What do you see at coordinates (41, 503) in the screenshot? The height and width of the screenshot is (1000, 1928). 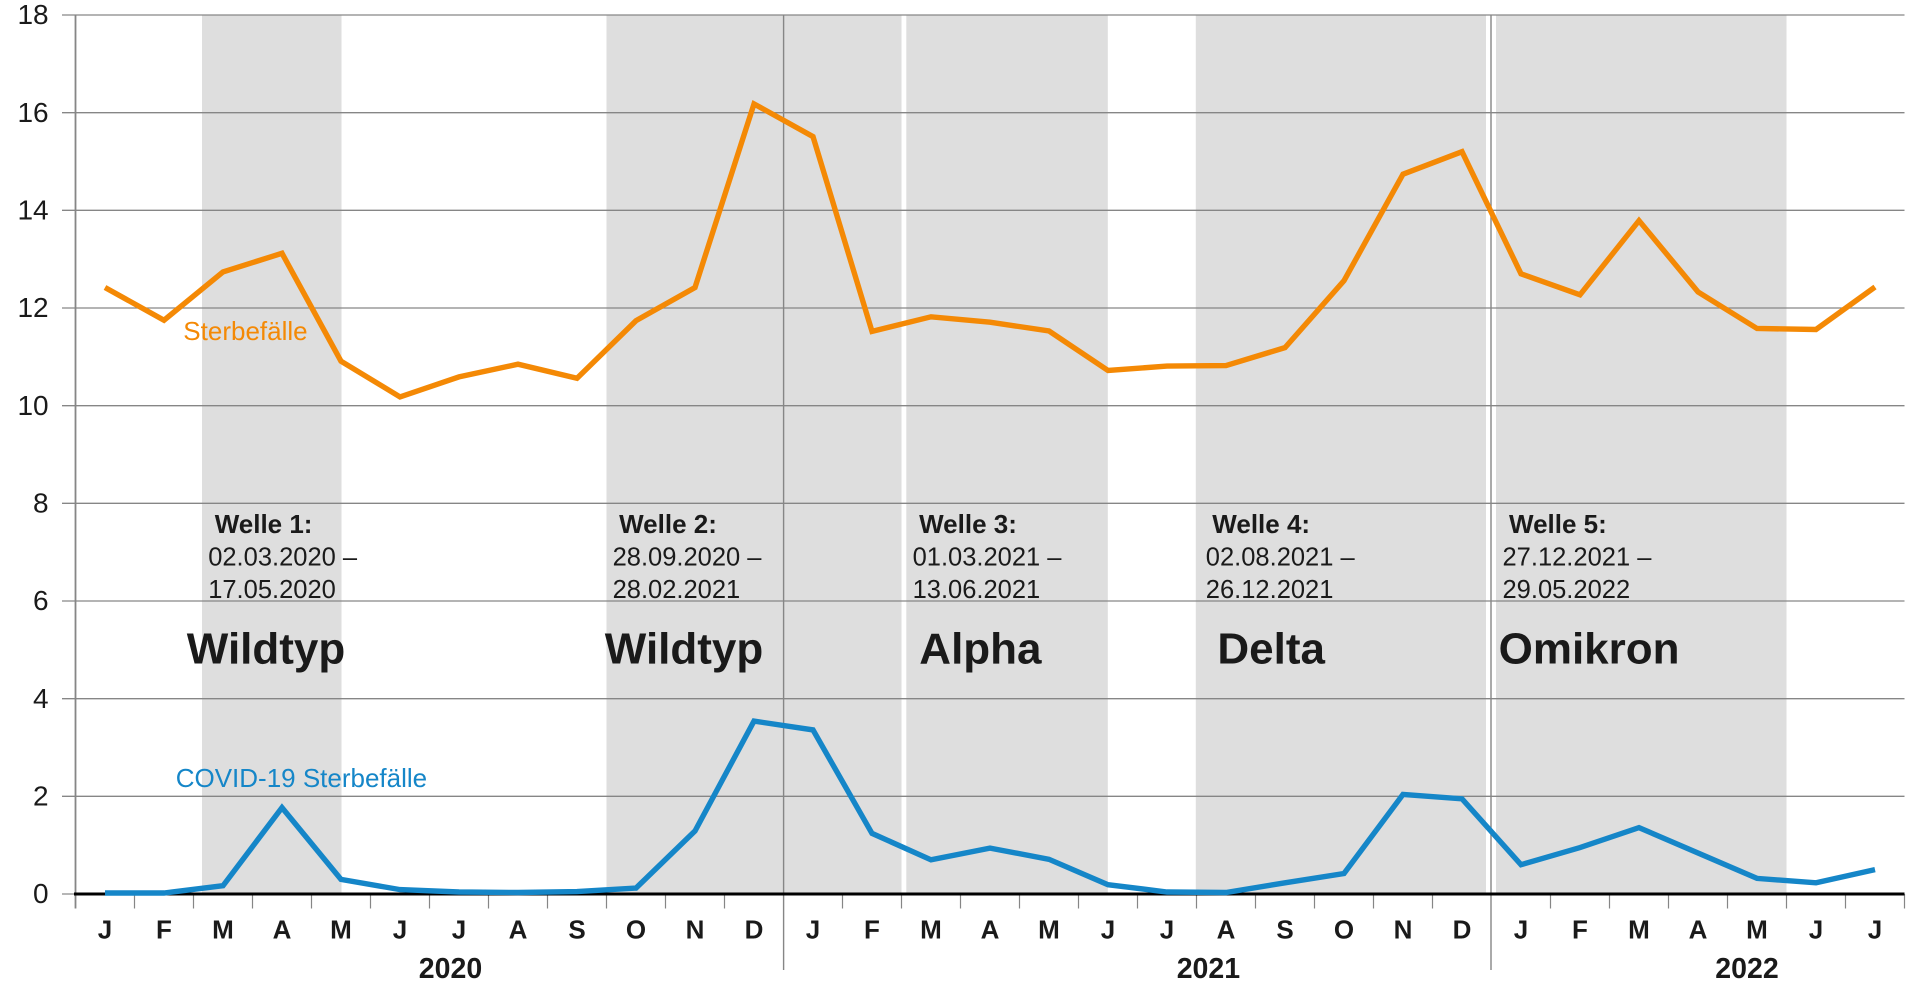 I see `svg-text: 8` at bounding box center [41, 503].